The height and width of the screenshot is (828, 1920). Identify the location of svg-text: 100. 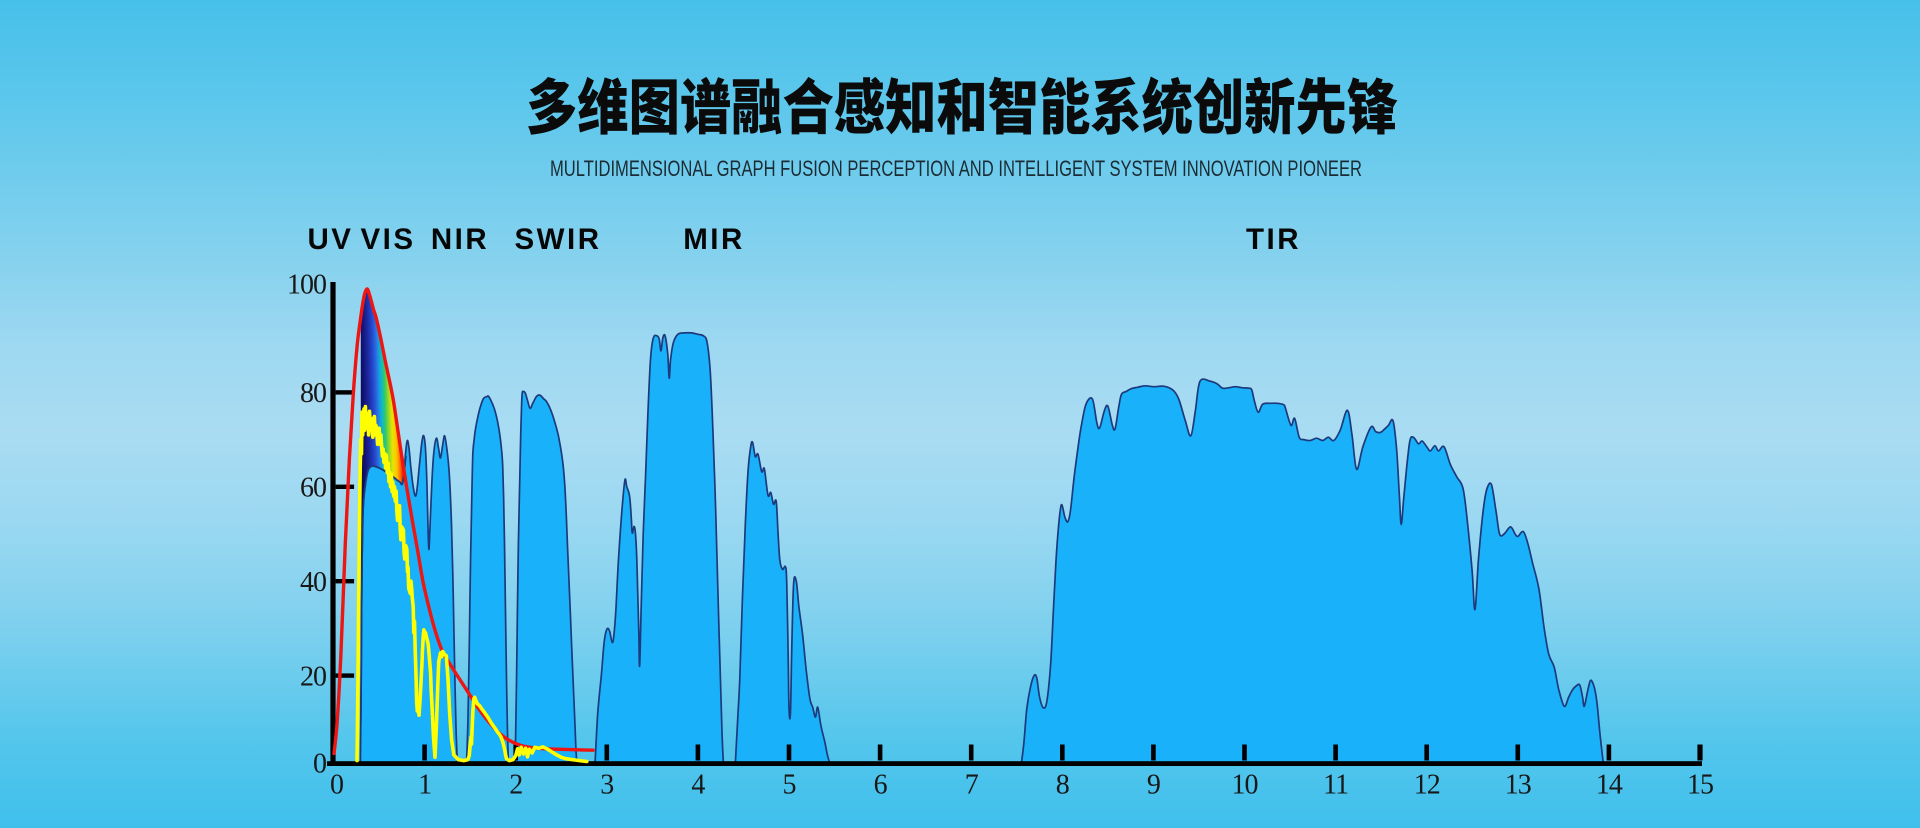
(306, 285).